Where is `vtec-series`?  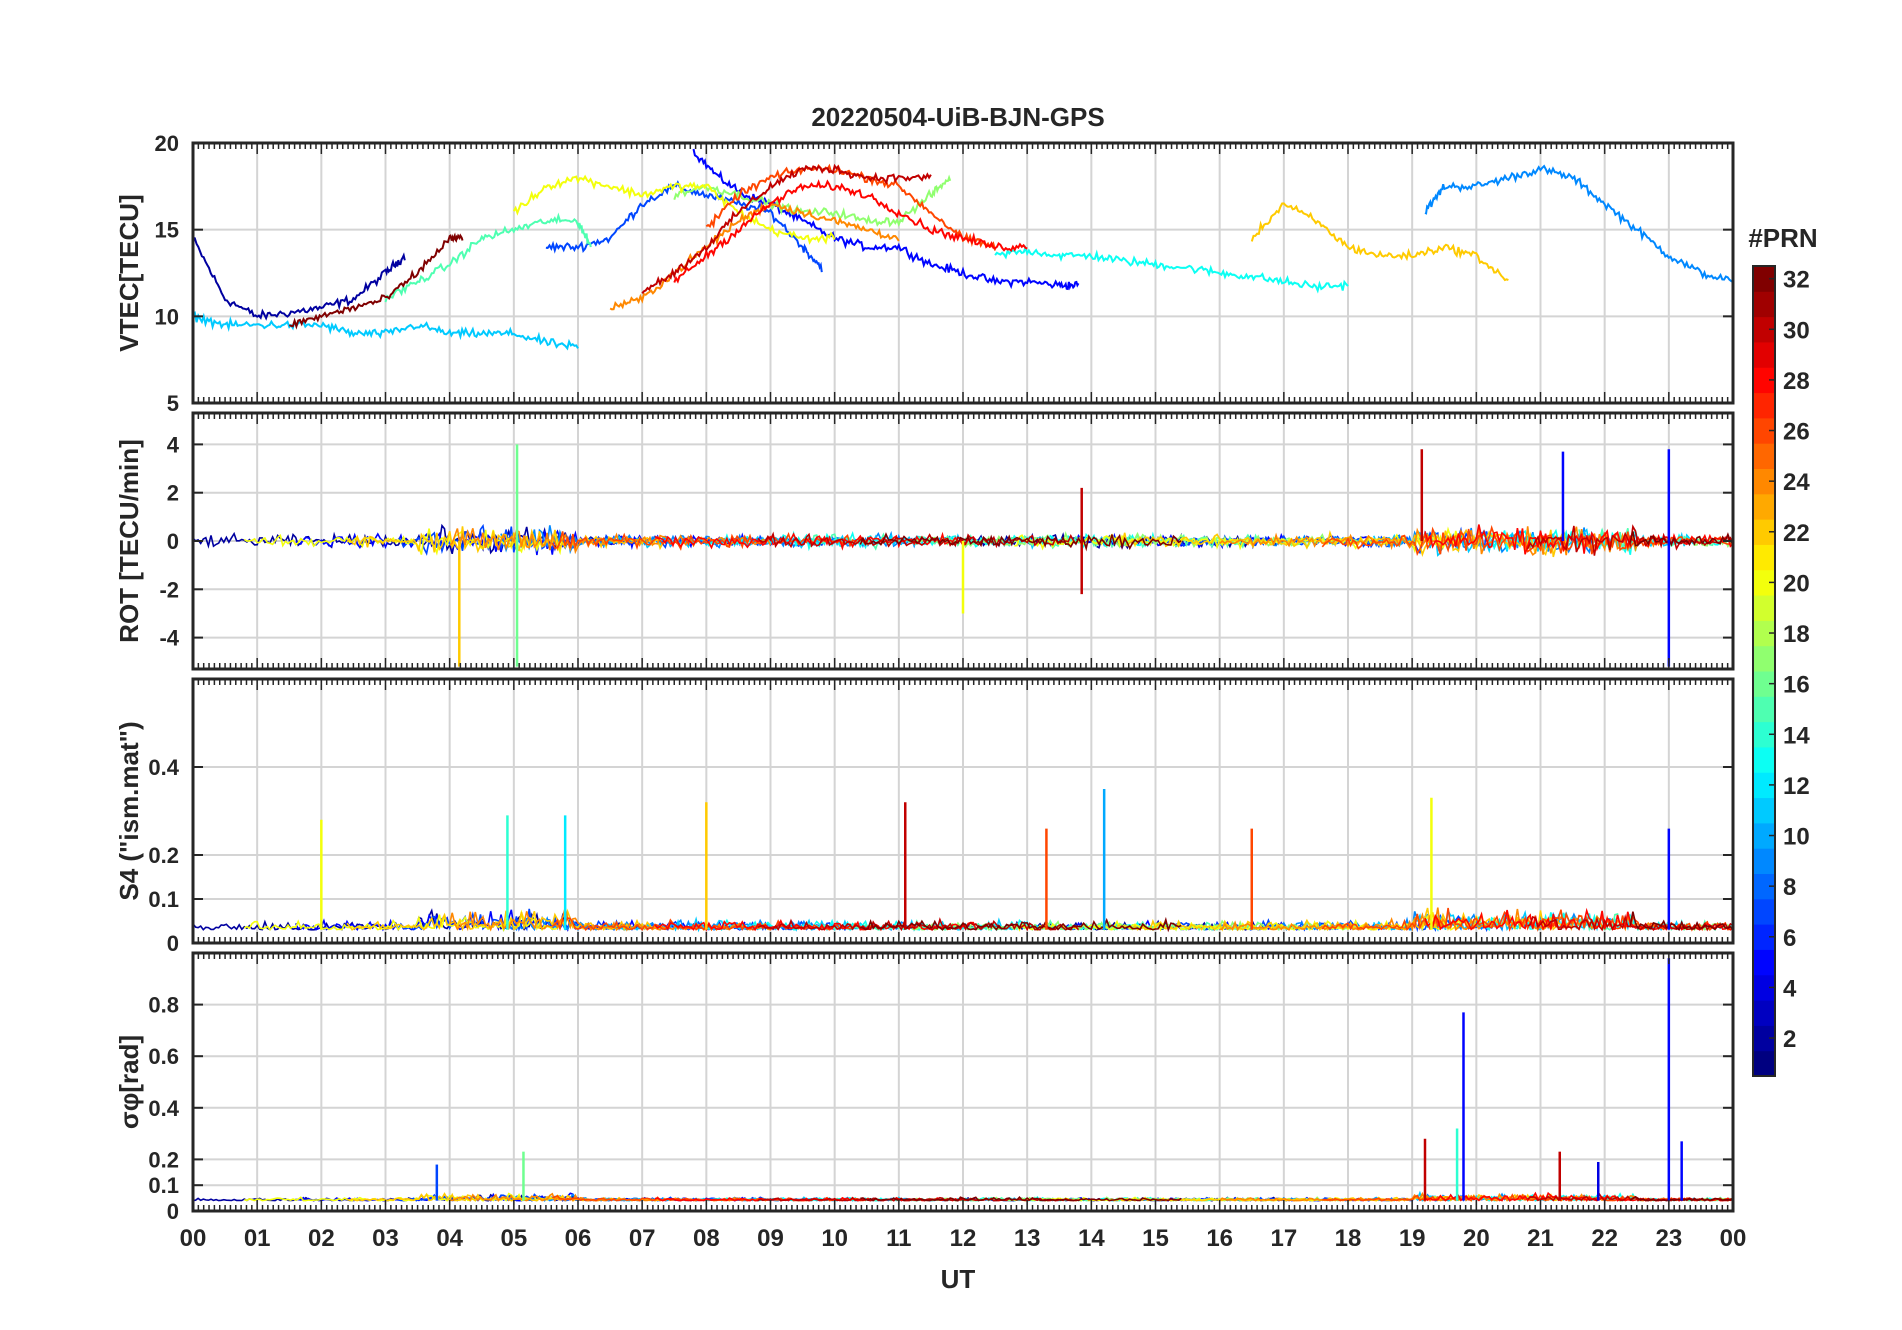
vtec-series is located at coordinates (963, 249).